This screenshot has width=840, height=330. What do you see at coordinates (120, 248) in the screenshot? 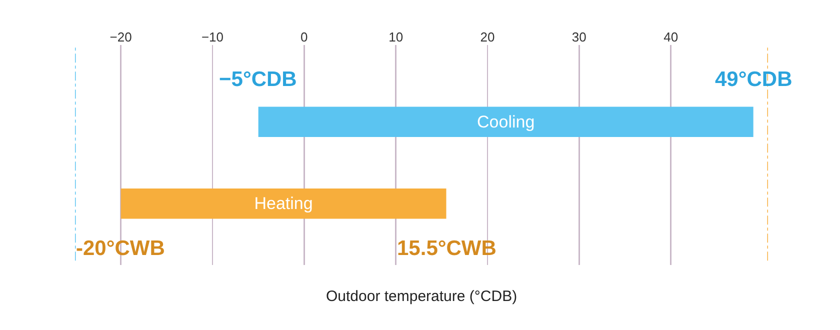
I see `annotation: -20°CWB` at bounding box center [120, 248].